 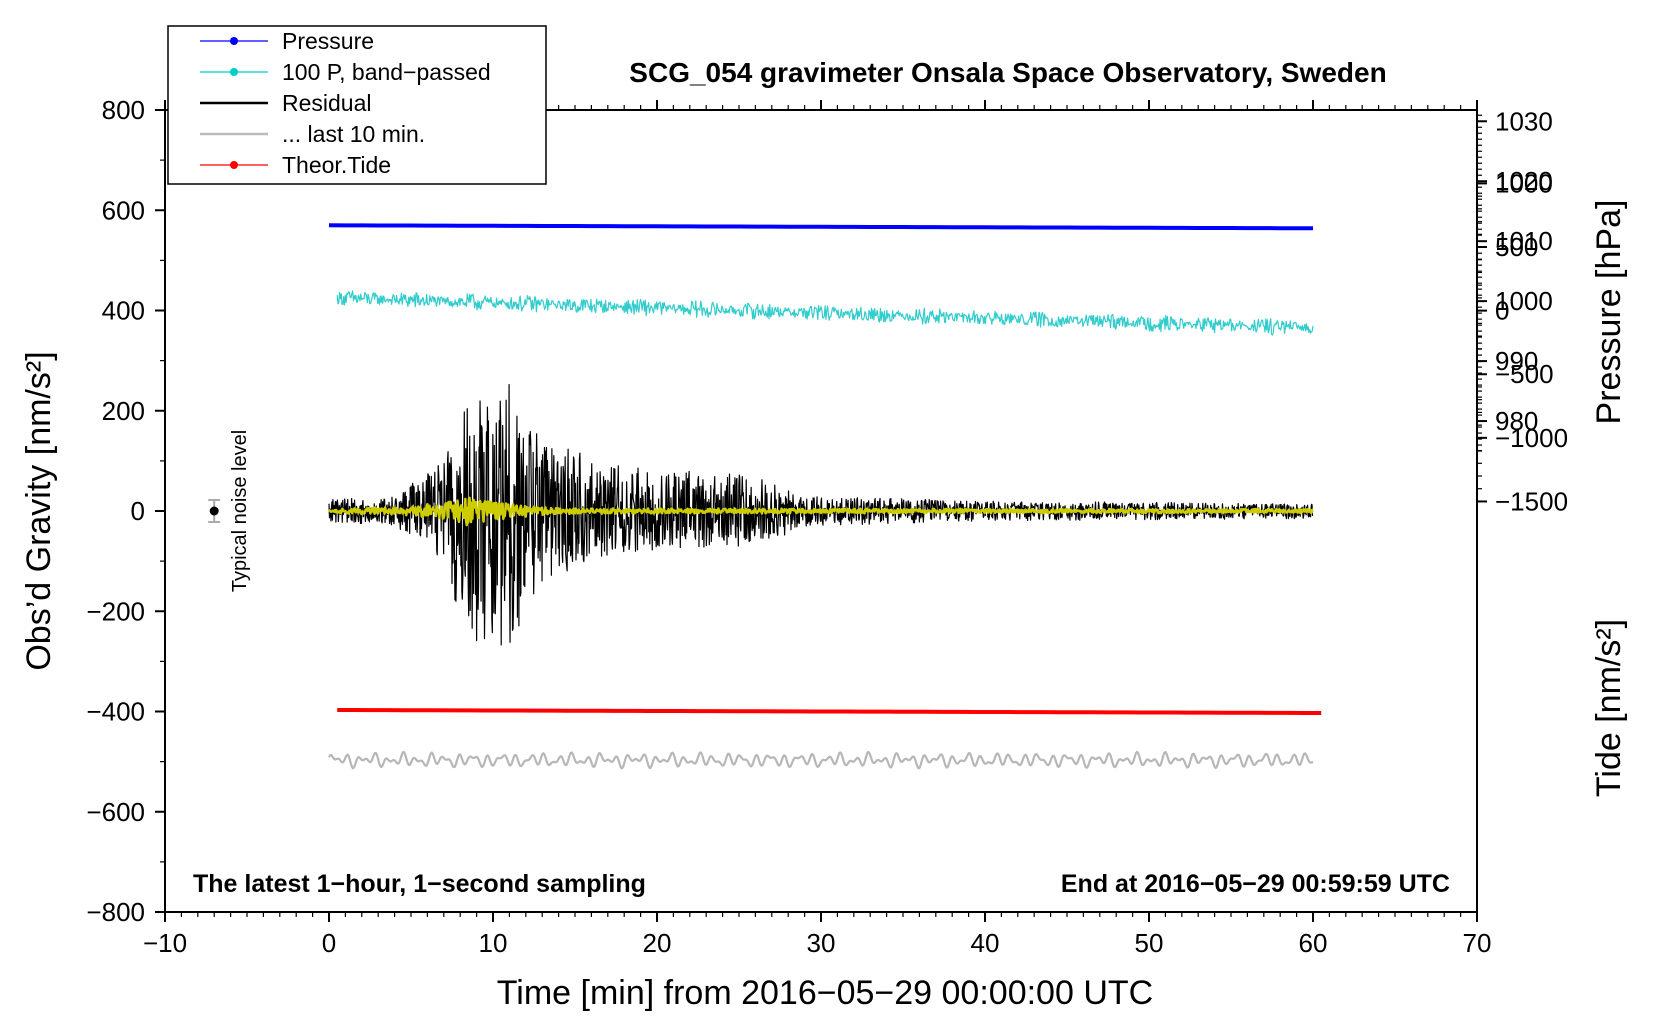 I want to click on sampling-note: The latest 1−hour, 1−second sampling, so click(x=419, y=884).